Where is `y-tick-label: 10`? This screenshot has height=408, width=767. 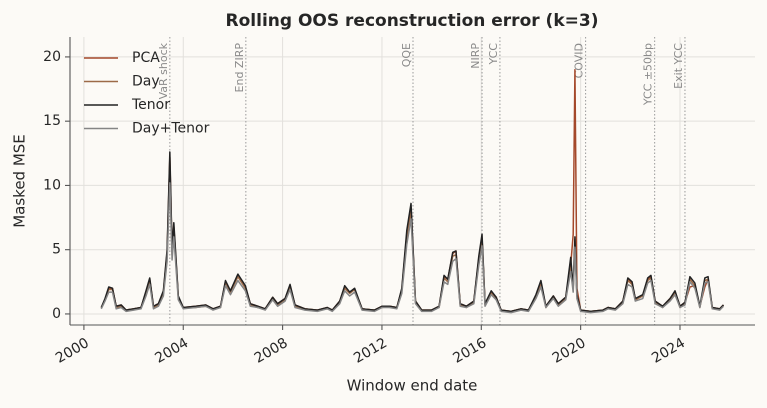 y-tick-label: 10 is located at coordinates (52, 185).